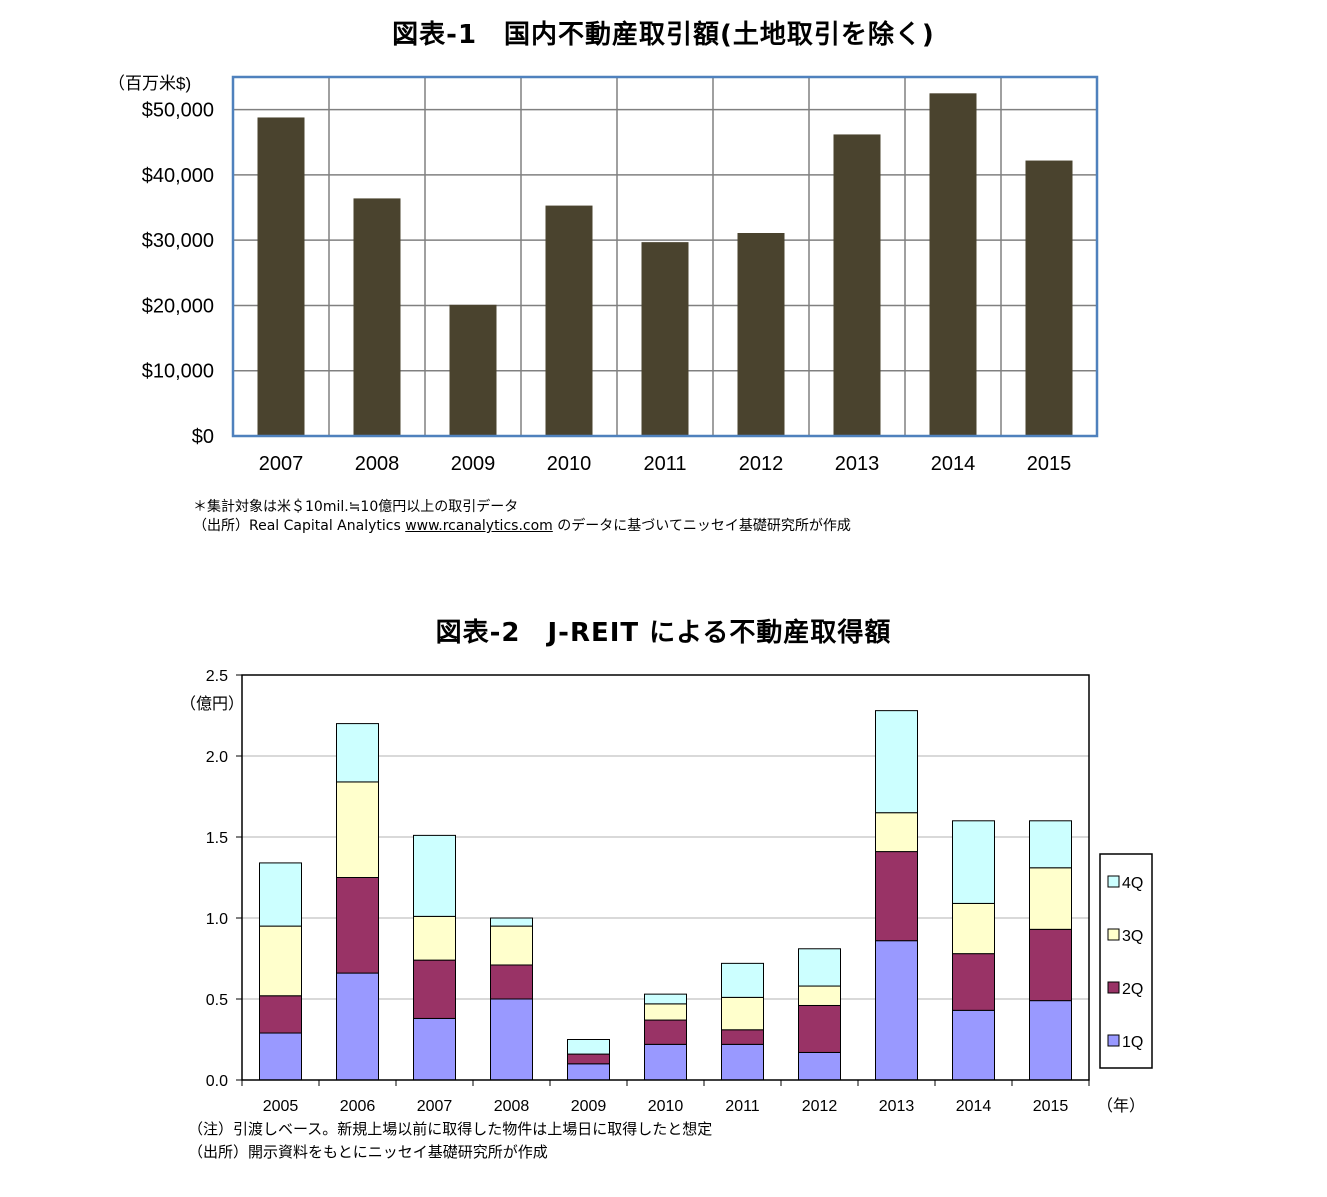 The image size is (1327, 1197). I want to click on chart2-ytick-label: 0.5, so click(217, 1000).